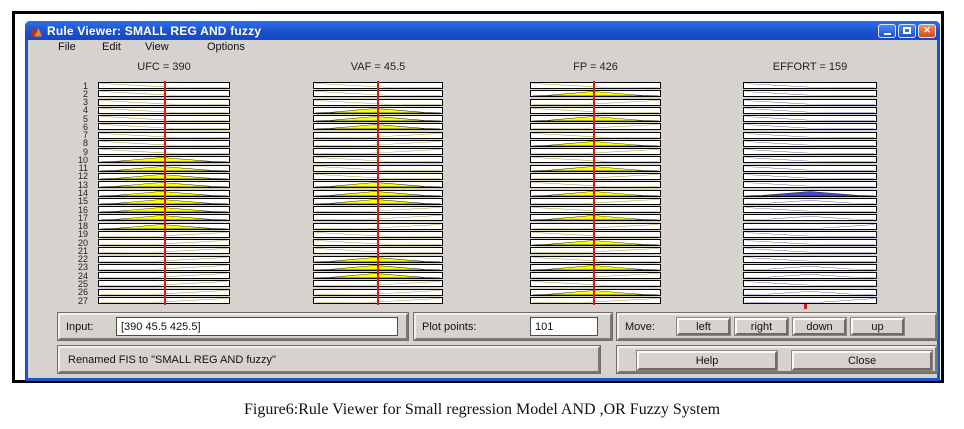 The width and height of the screenshot is (964, 429). What do you see at coordinates (85, 118) in the screenshot?
I see `rule-number: 5` at bounding box center [85, 118].